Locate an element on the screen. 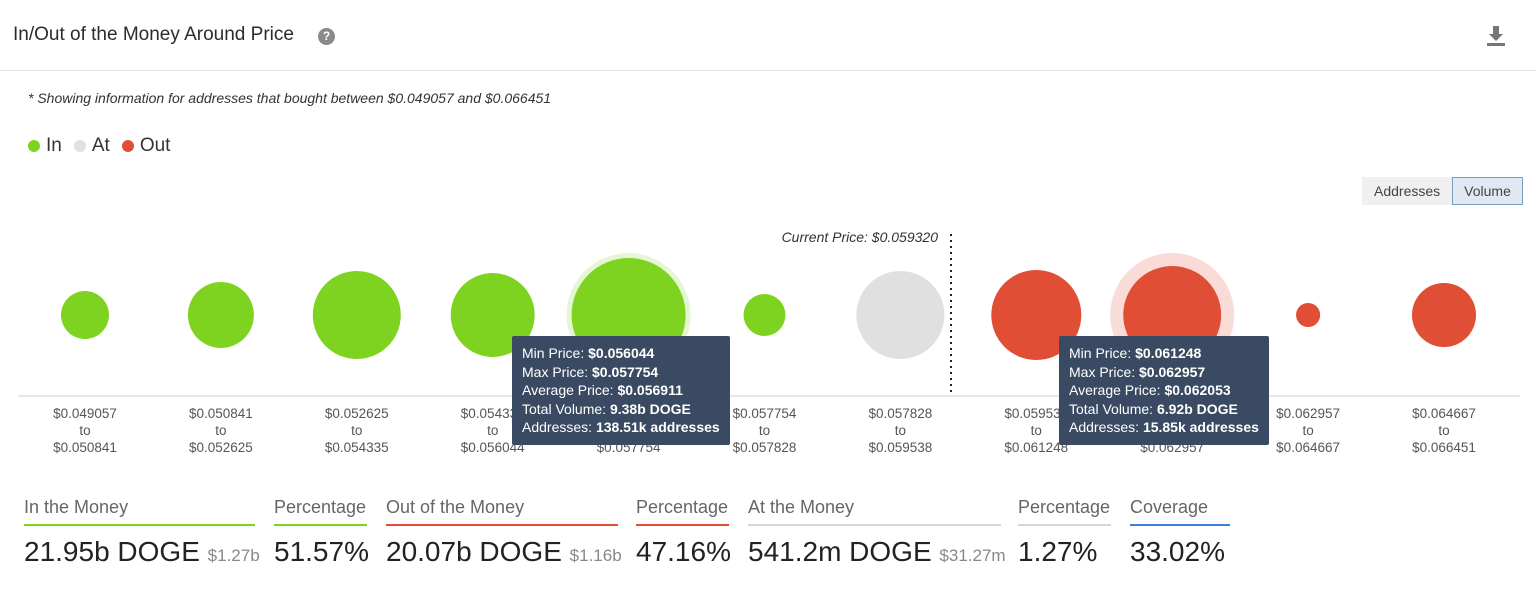  toggle: Addresses Volume is located at coordinates (1442, 191).